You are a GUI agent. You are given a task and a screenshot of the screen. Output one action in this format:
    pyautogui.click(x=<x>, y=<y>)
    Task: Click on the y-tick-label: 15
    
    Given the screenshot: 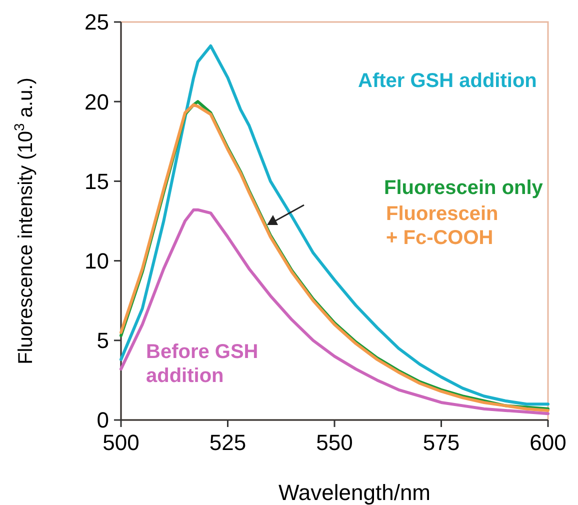 What is the action you would take?
    pyautogui.click(x=96, y=181)
    